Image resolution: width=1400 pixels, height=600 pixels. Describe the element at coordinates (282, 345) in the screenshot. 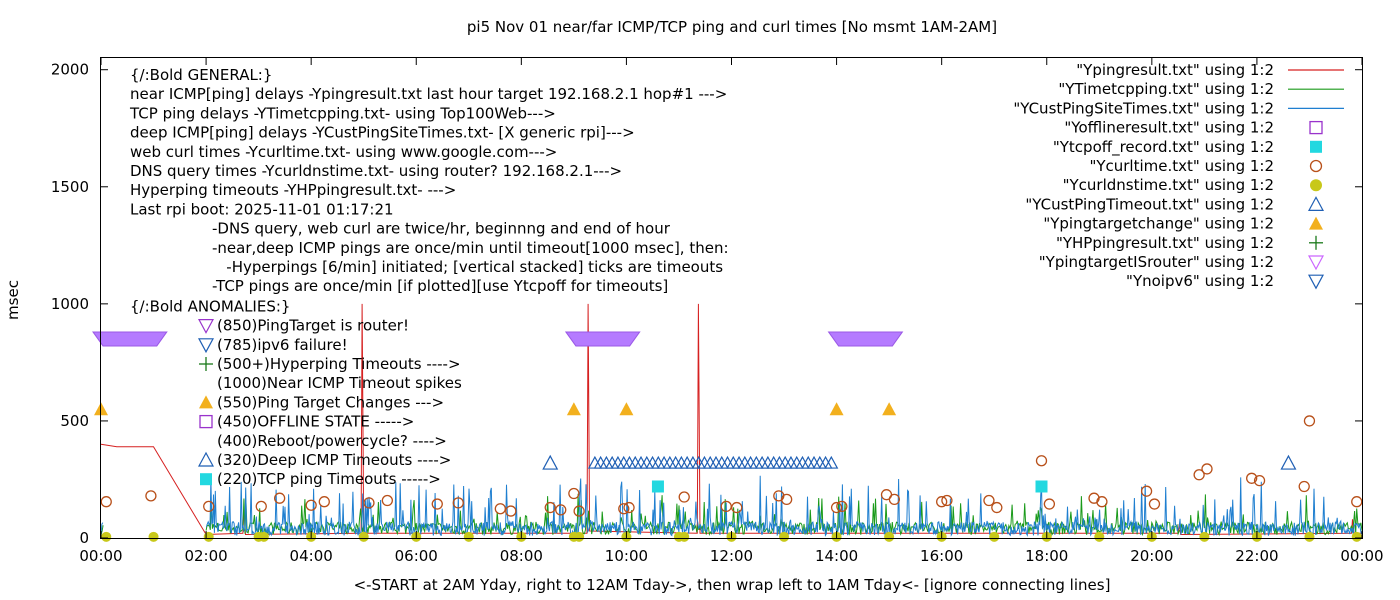

I see `anomaly-label-1: (785)ipv6 failure!` at that location.